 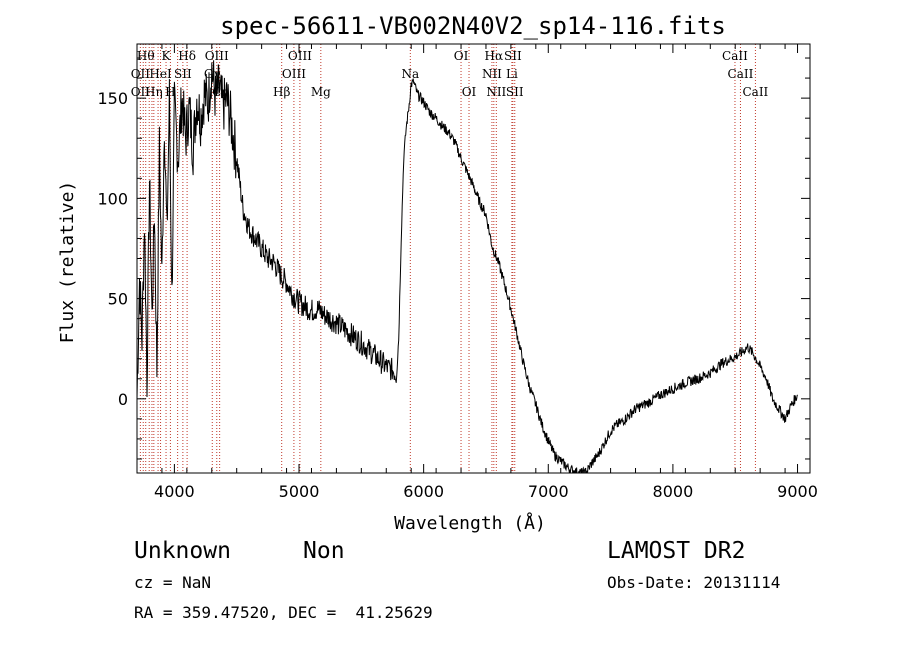 I want to click on x-tick-label: 9000, so click(x=797, y=491).